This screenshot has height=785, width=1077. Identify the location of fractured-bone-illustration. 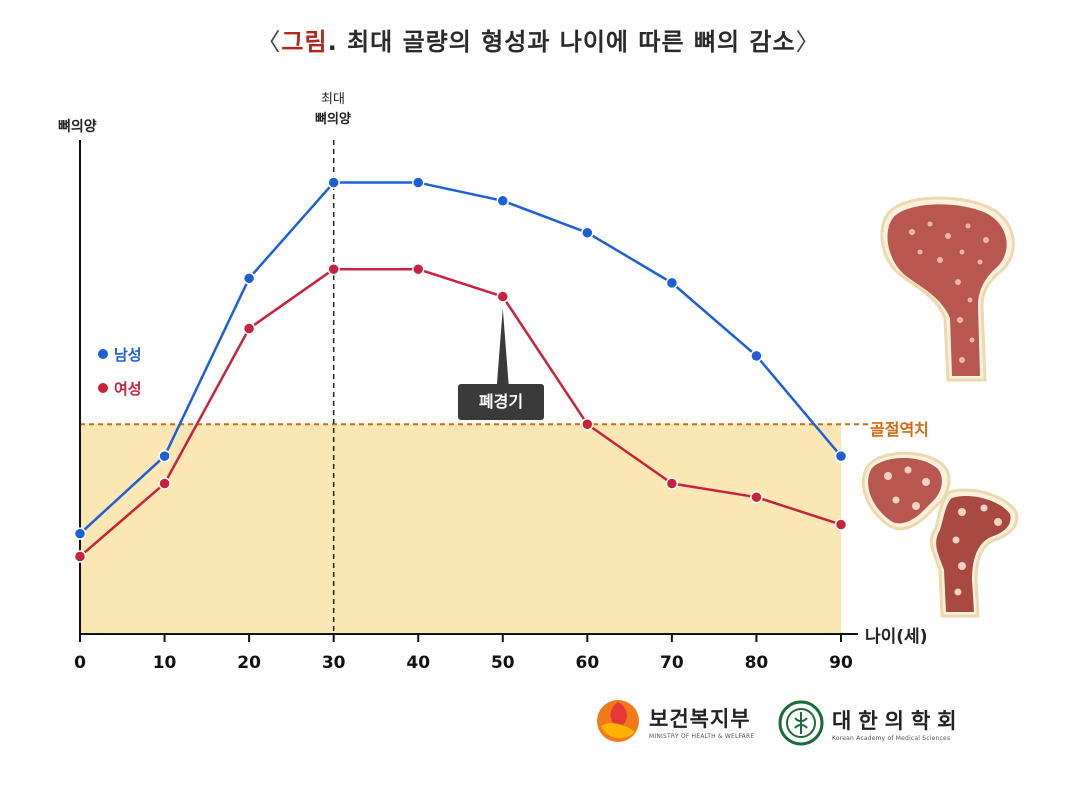
(940, 534).